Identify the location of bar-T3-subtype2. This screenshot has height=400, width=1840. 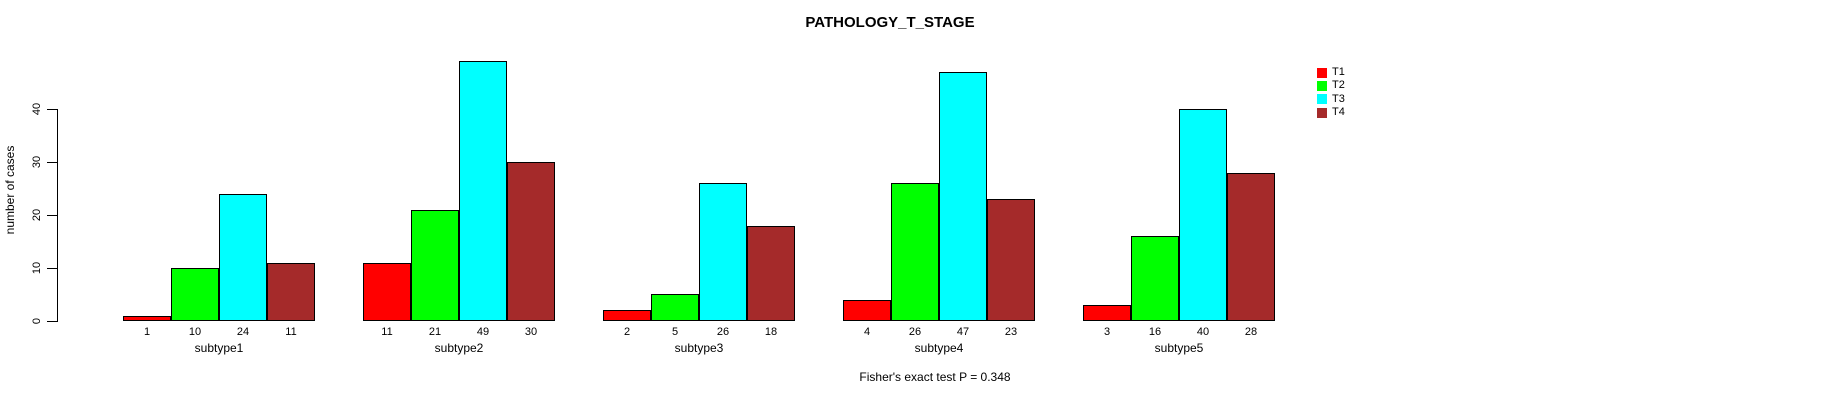
(483, 191).